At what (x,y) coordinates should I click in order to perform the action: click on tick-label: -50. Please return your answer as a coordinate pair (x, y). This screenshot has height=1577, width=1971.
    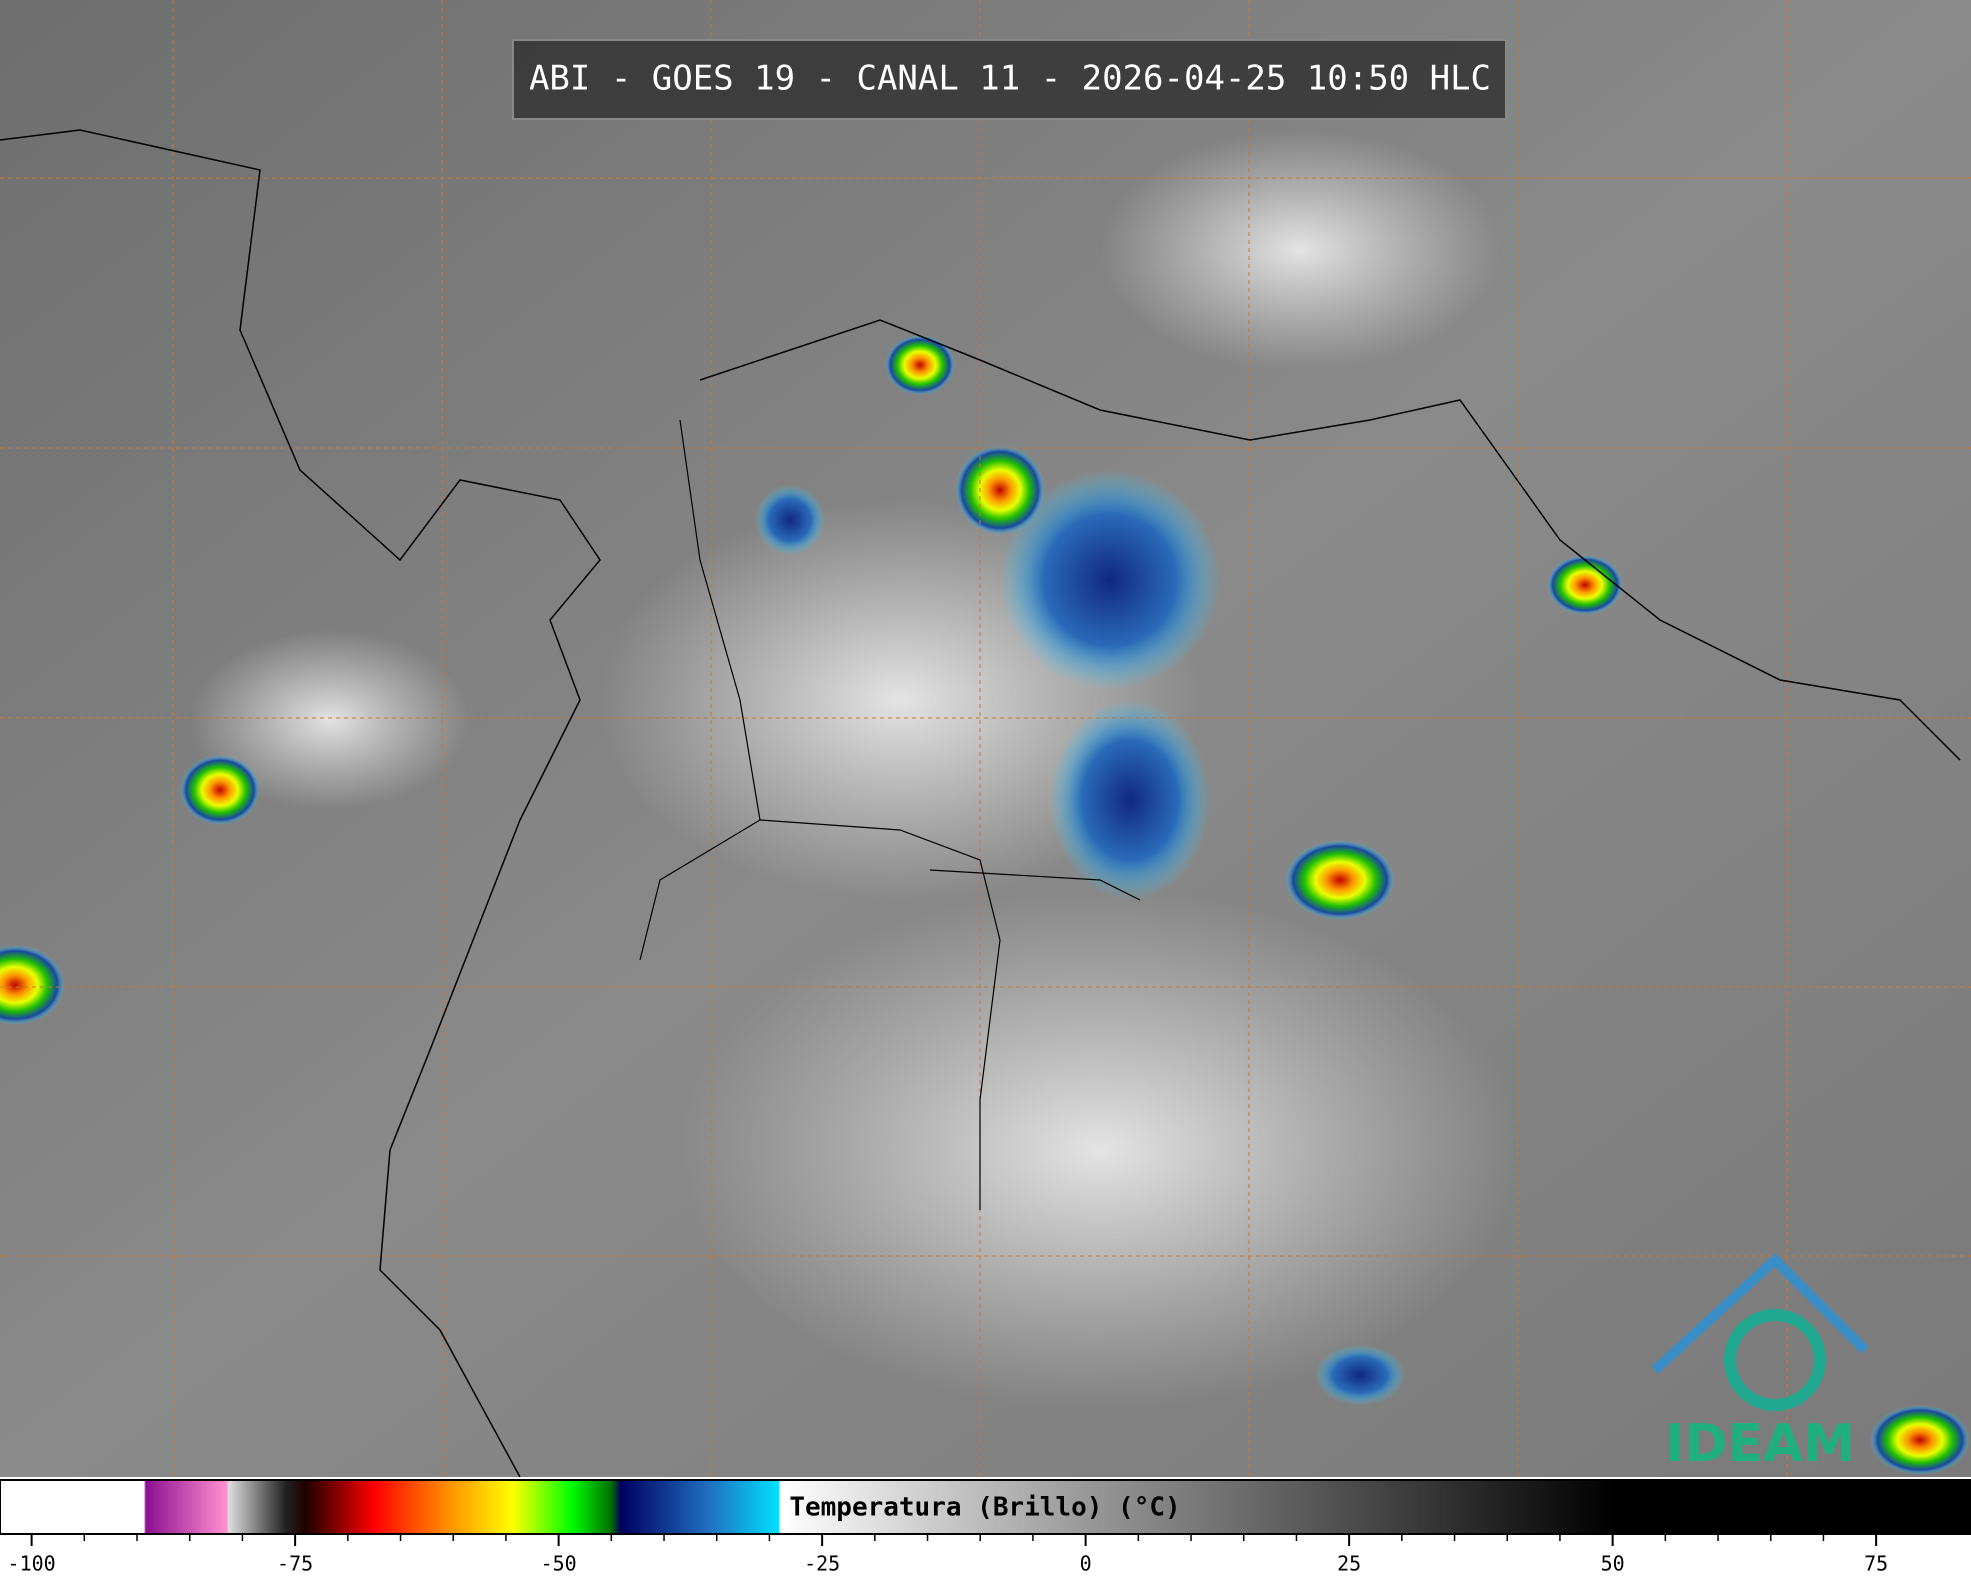
    Looking at the image, I should click on (559, 1564).